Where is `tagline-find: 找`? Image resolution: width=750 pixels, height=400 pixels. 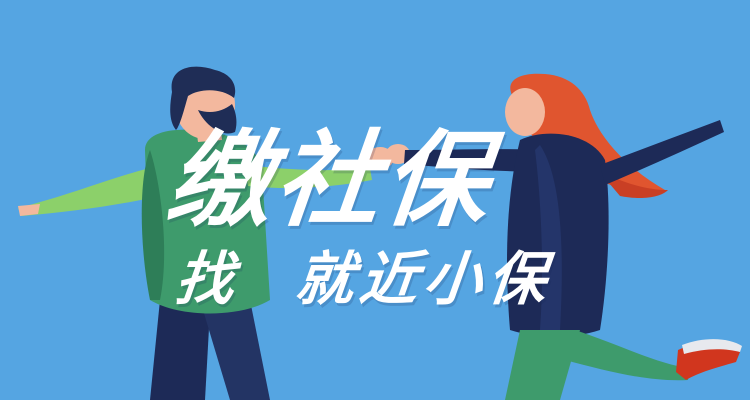 tagline-find: 找 is located at coordinates (205, 279).